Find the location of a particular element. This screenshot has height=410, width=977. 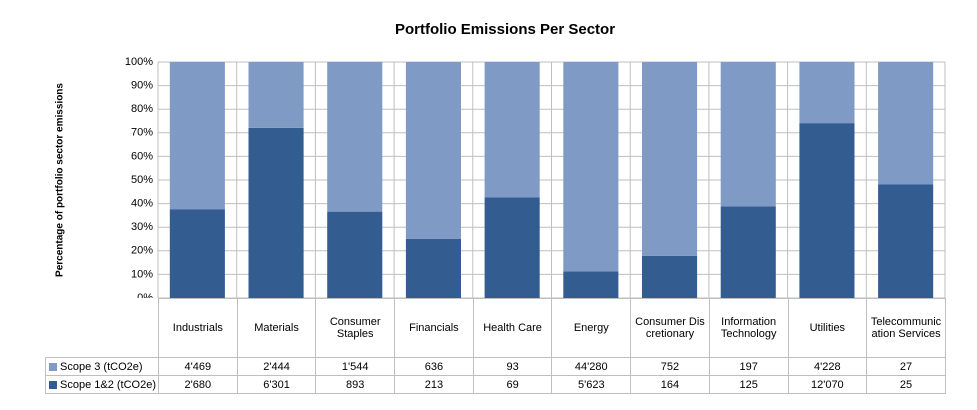

table-cell: 5'623 is located at coordinates (591, 384).